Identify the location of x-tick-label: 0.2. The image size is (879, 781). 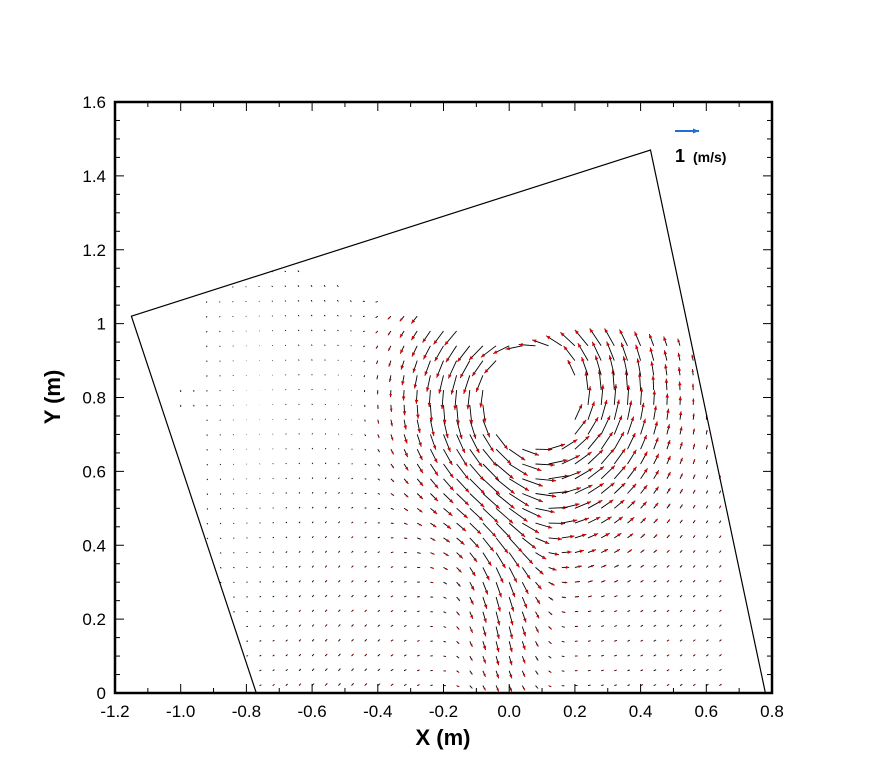
(575, 711).